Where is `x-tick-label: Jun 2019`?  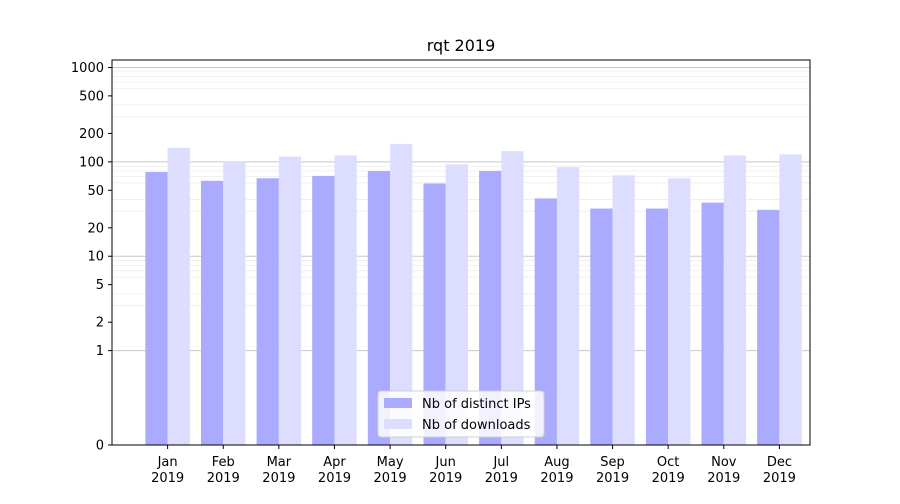 x-tick-label: Jun 2019 is located at coordinates (445, 470).